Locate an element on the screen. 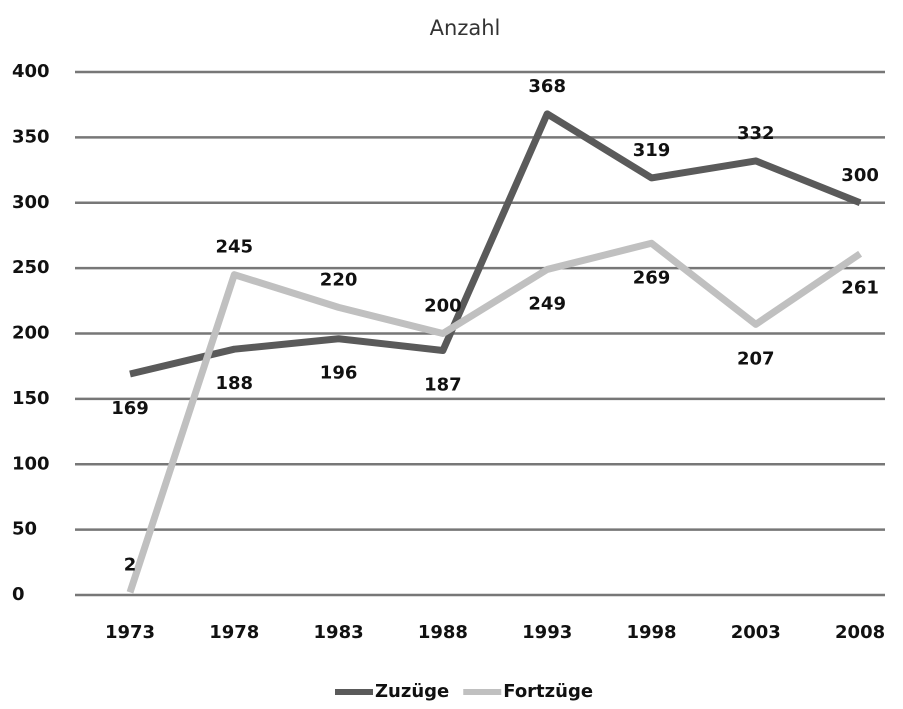 The image size is (903, 709). data-label: 196 is located at coordinates (339, 373).